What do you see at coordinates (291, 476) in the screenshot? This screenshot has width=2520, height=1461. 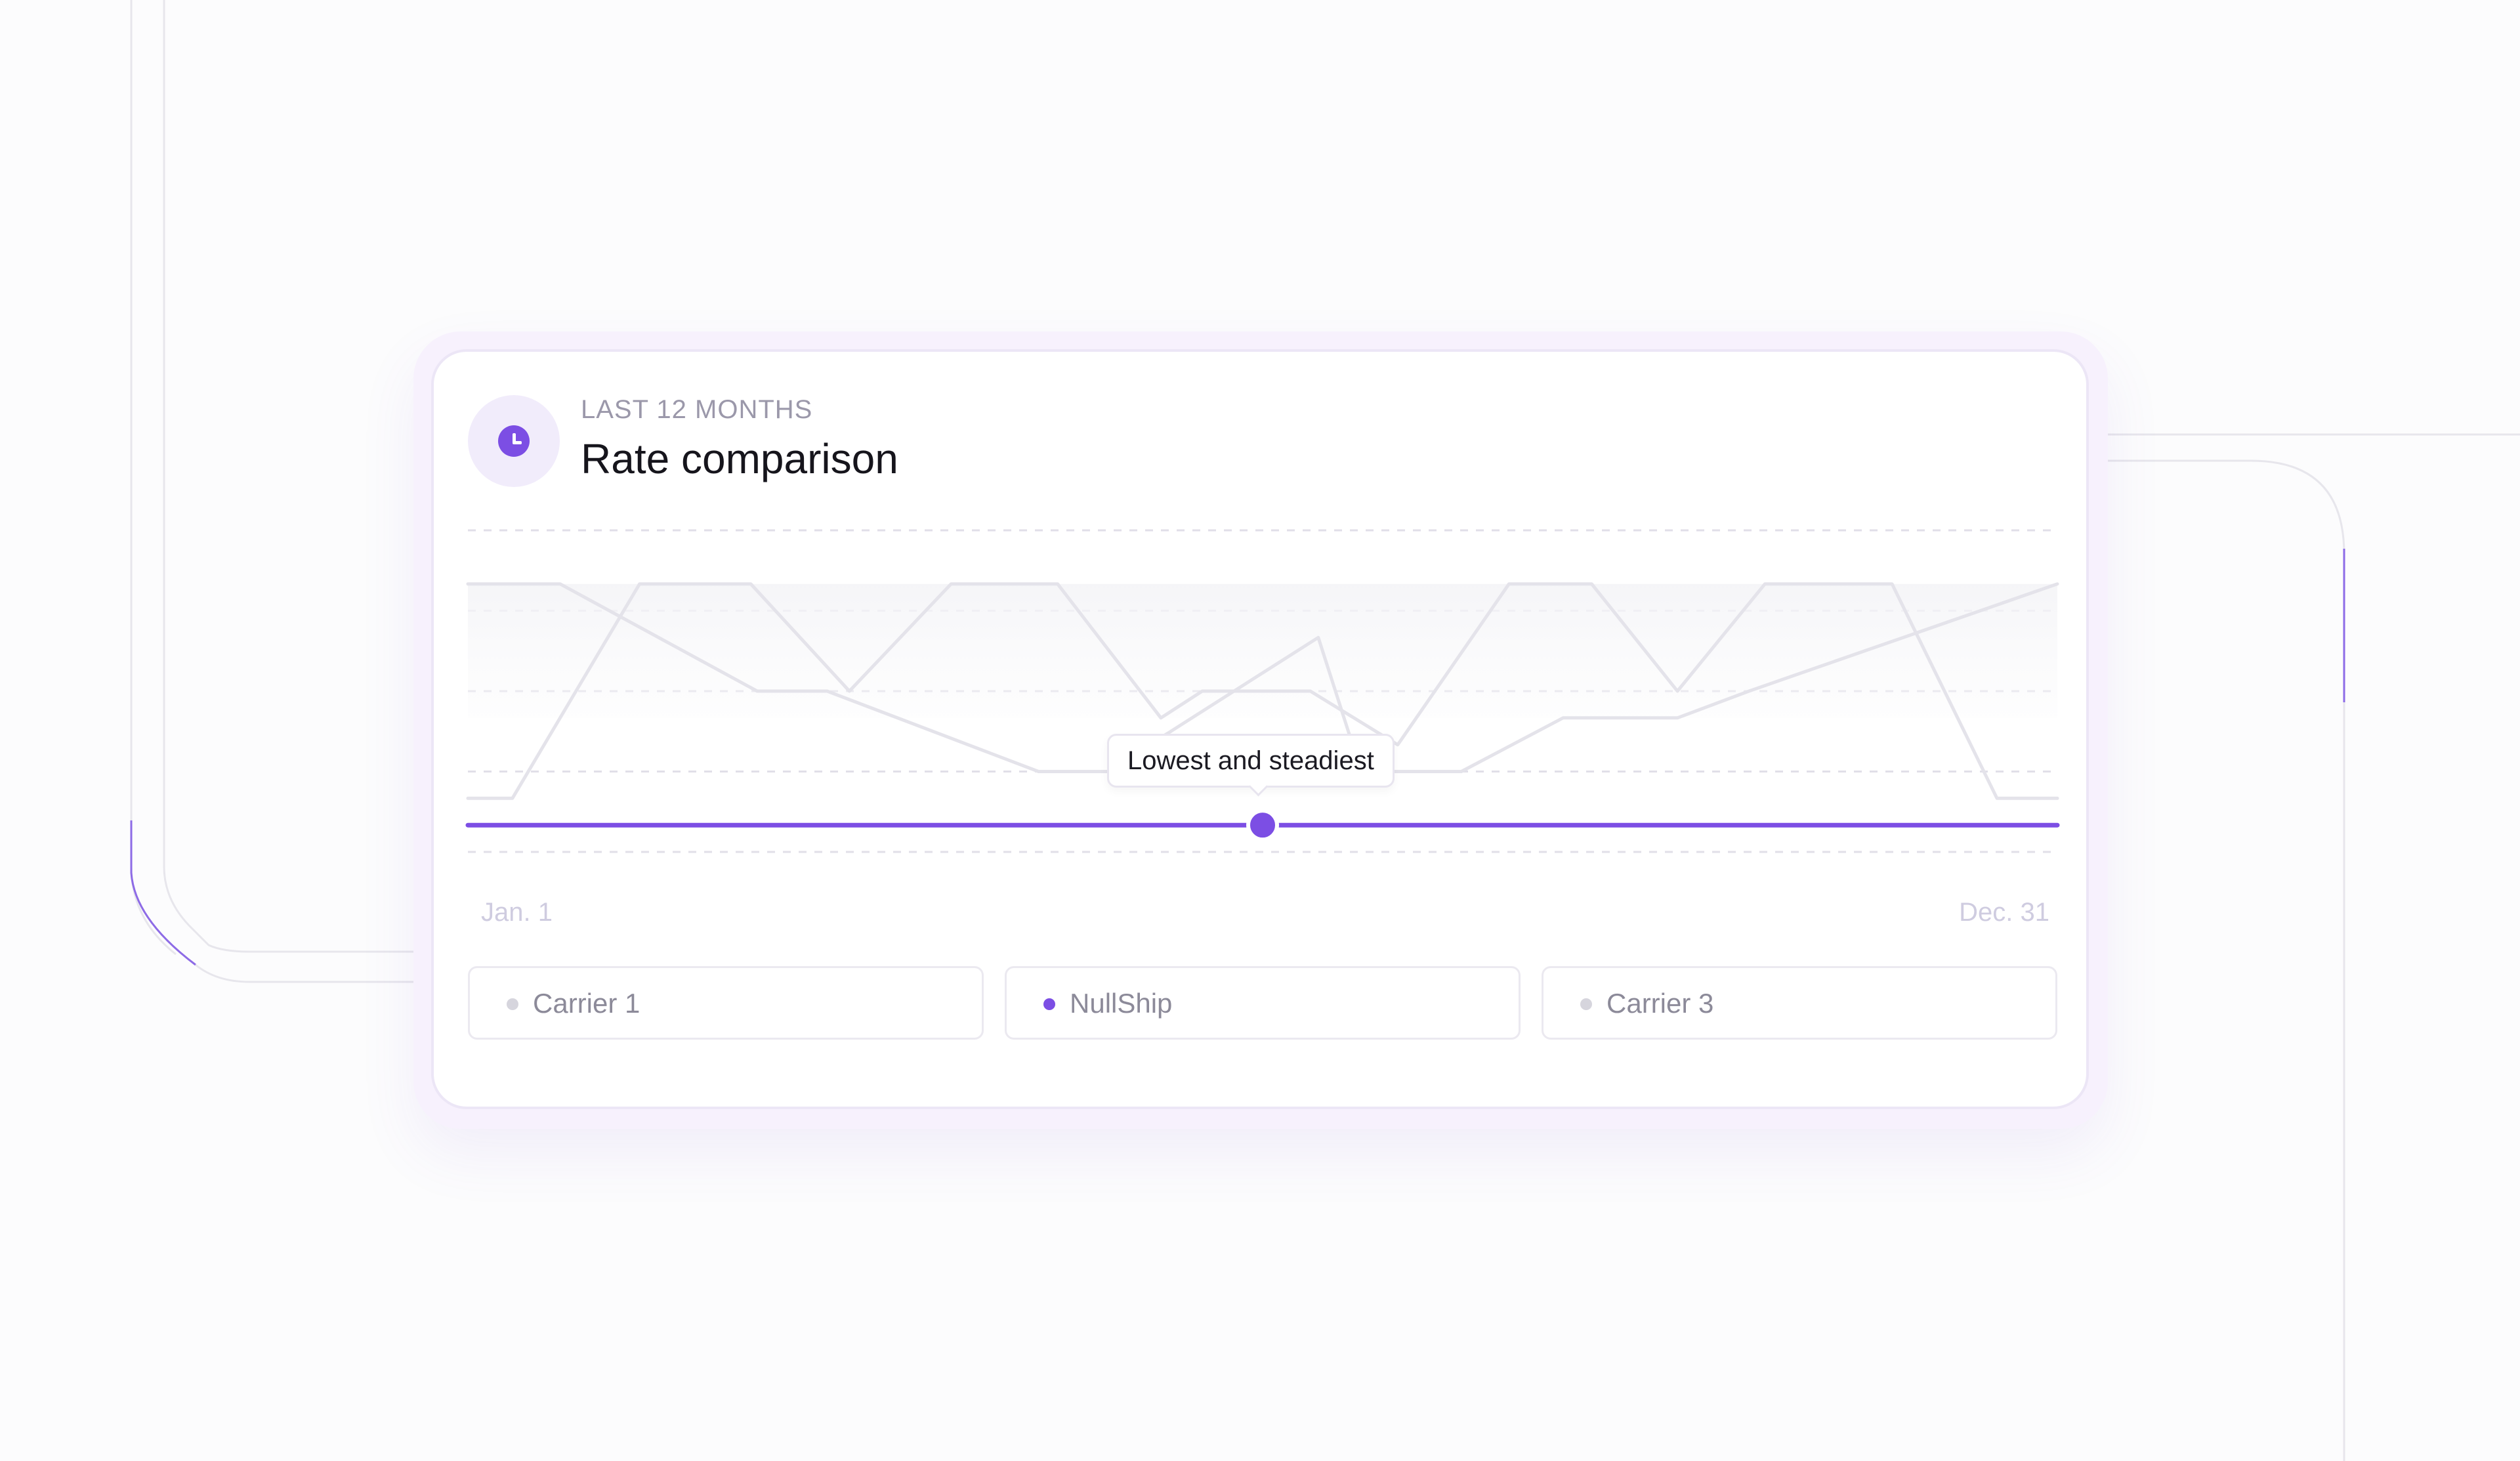 I see `bg-line-inner-left` at bounding box center [291, 476].